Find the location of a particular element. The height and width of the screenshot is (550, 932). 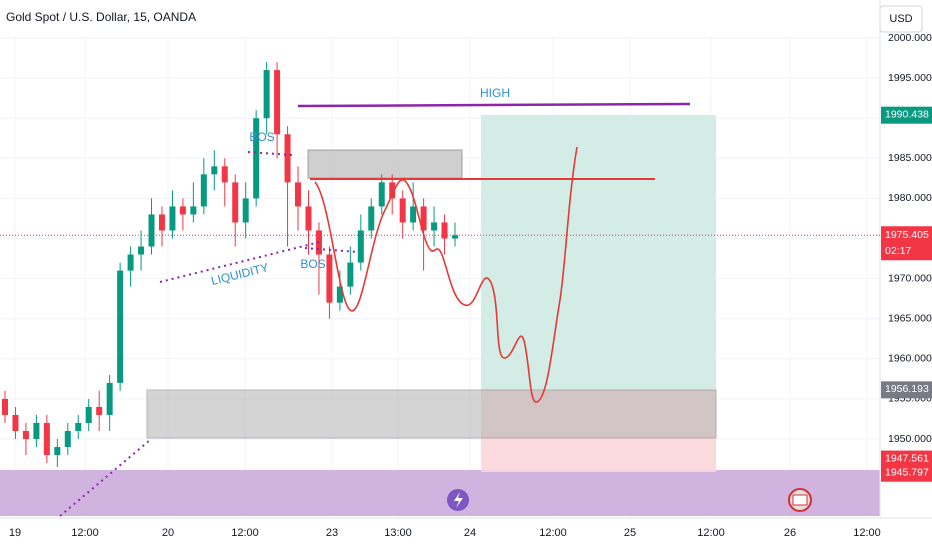

y-tick-label: 1970.000 is located at coordinates (910, 278).